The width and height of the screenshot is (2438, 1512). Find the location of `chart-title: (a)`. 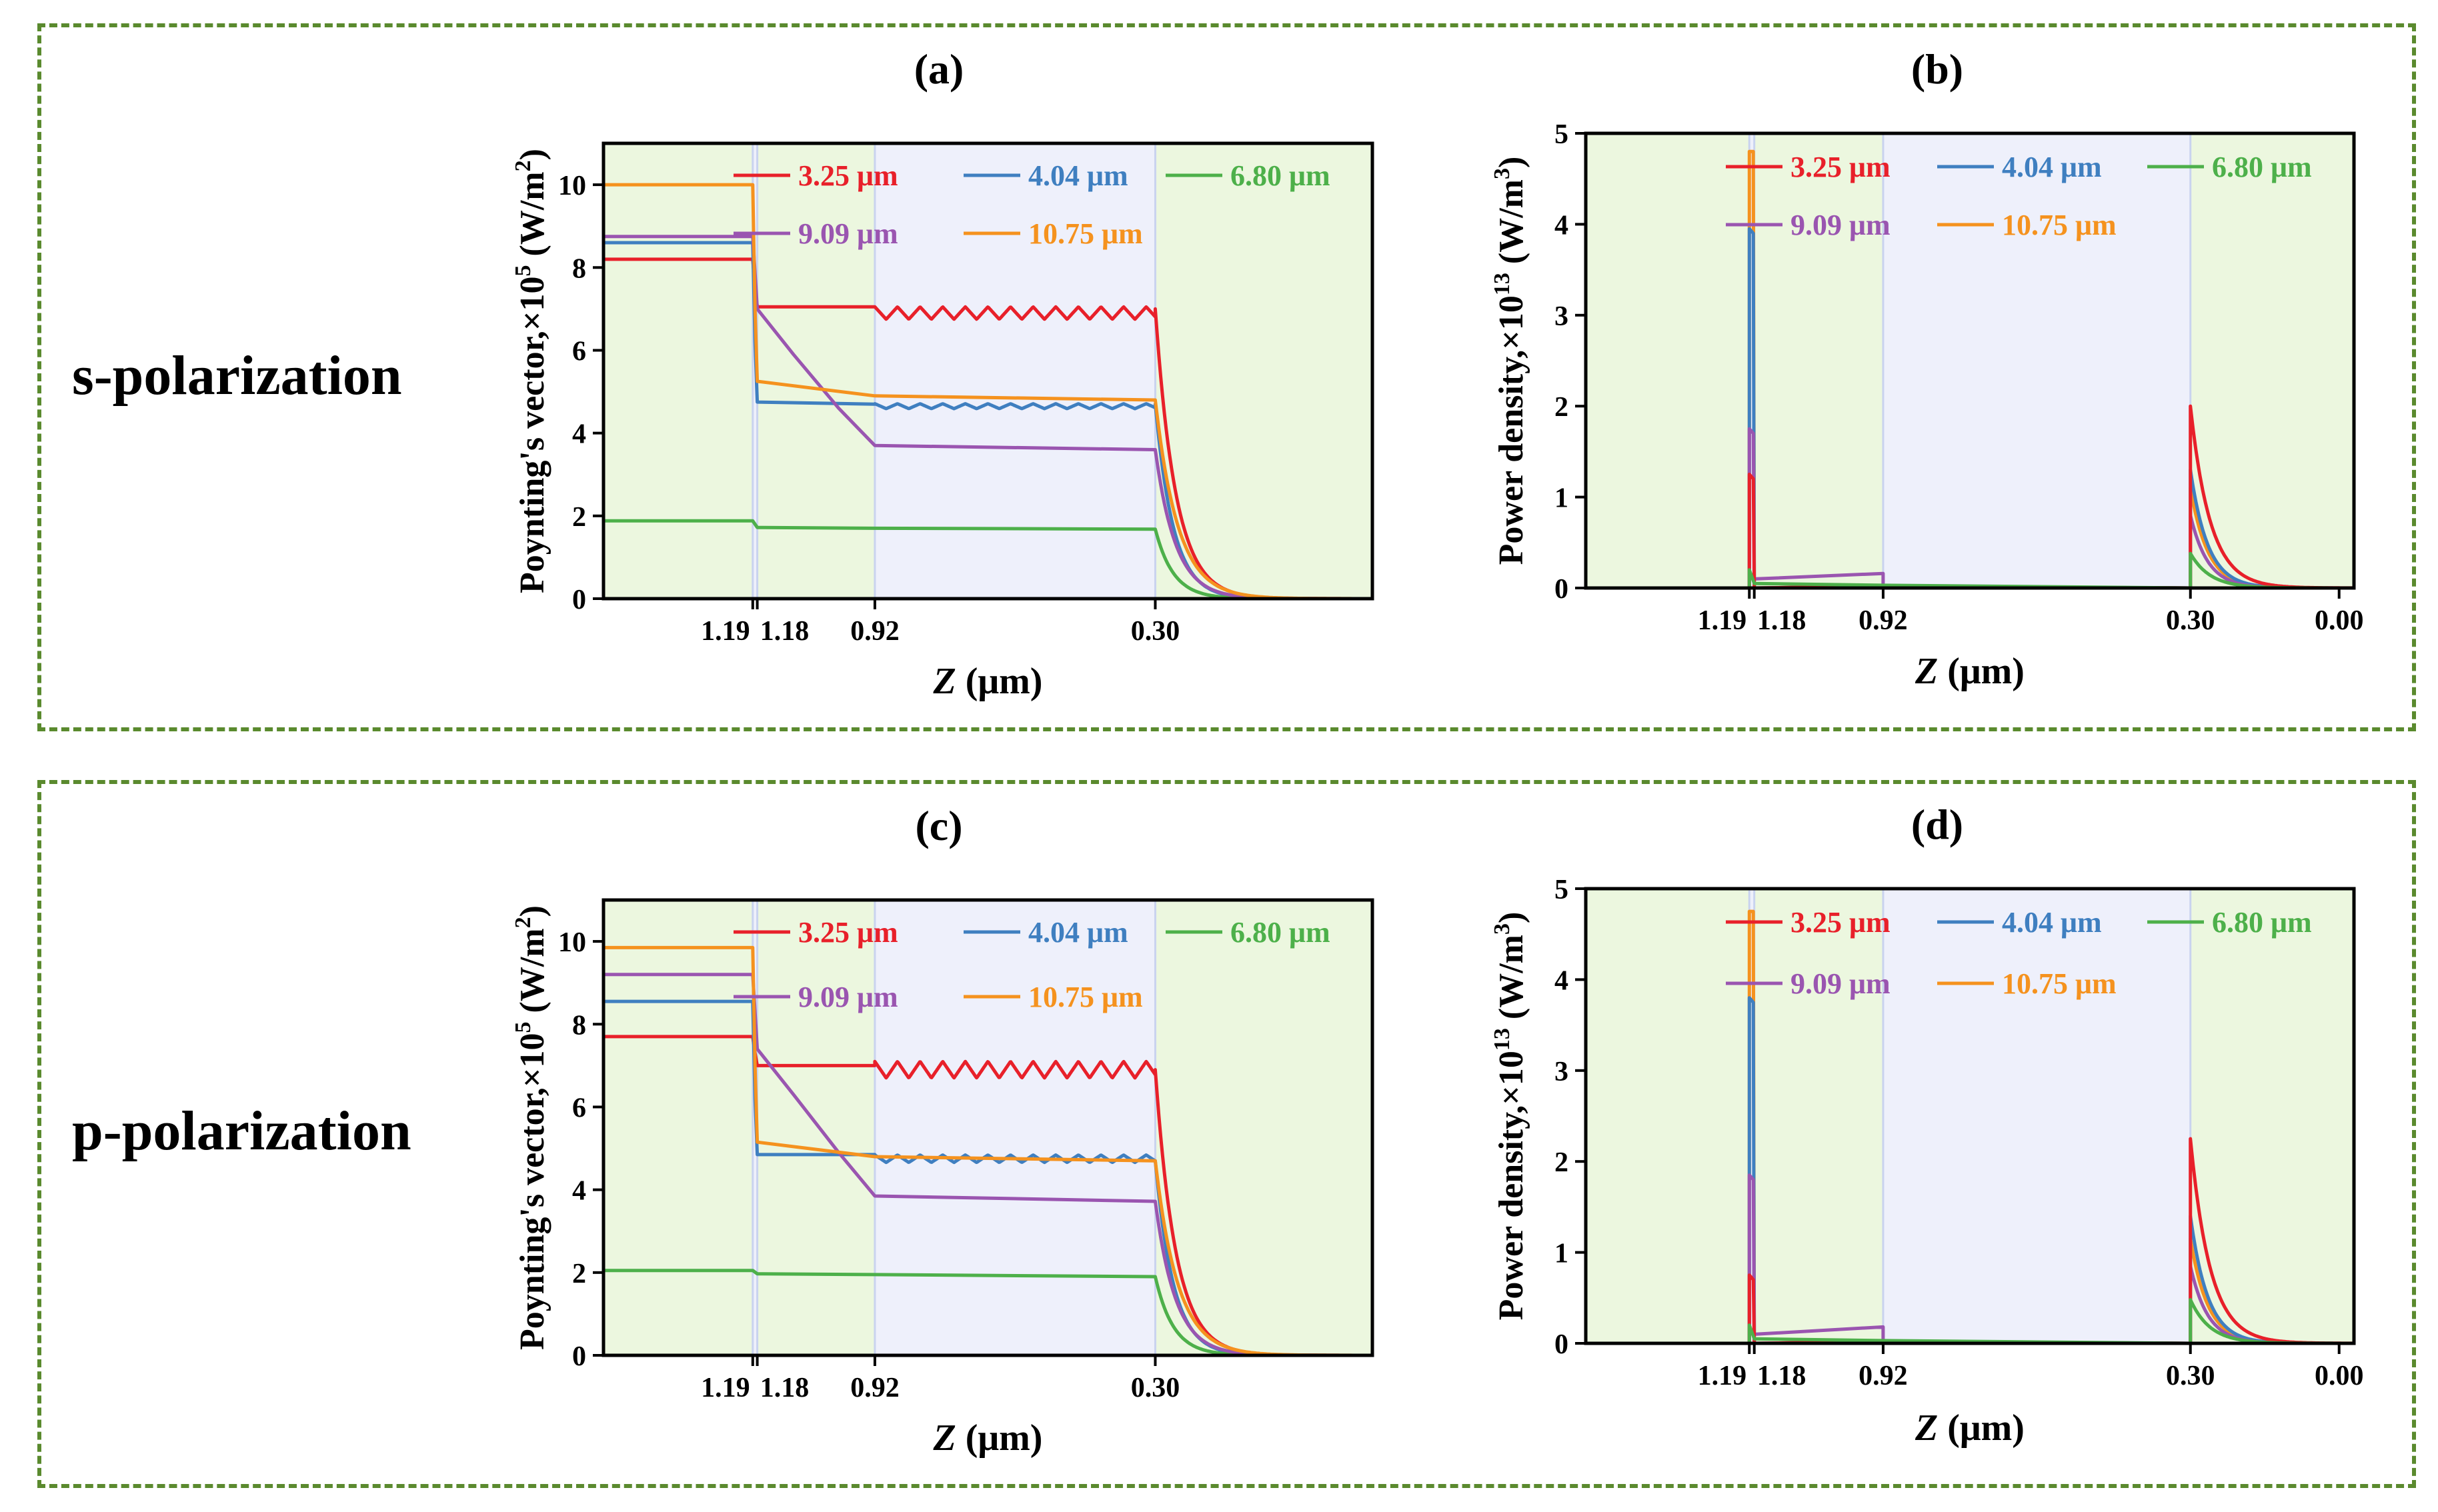

chart-title: (a) is located at coordinates (939, 69).